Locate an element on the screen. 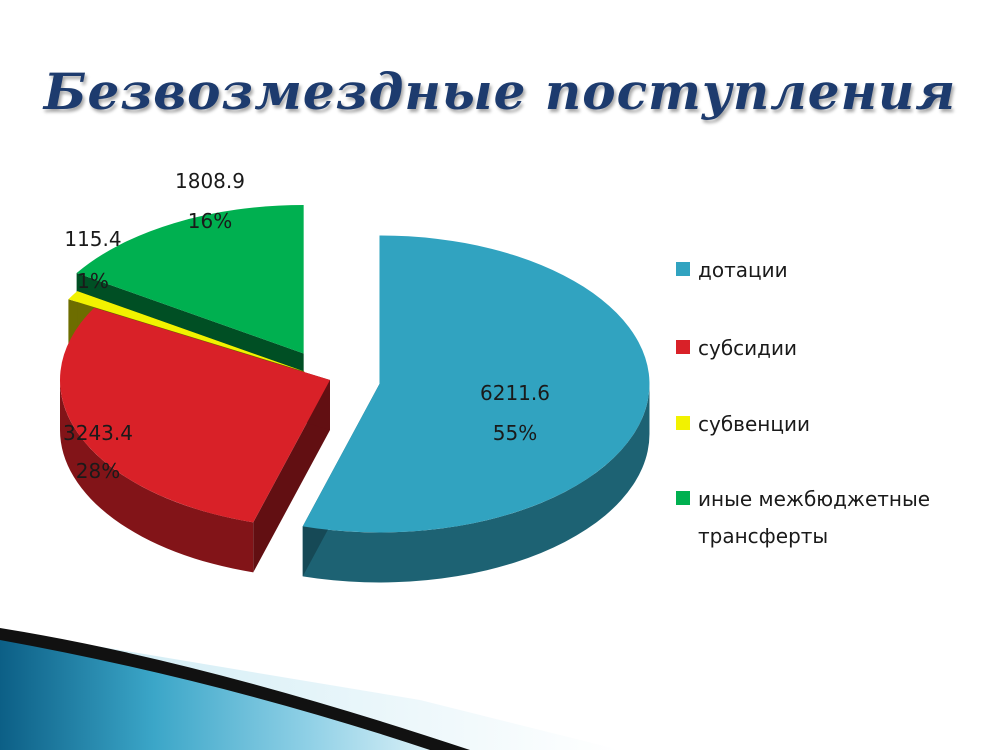  data-label-percent: 55% is located at coordinates (515, 433).